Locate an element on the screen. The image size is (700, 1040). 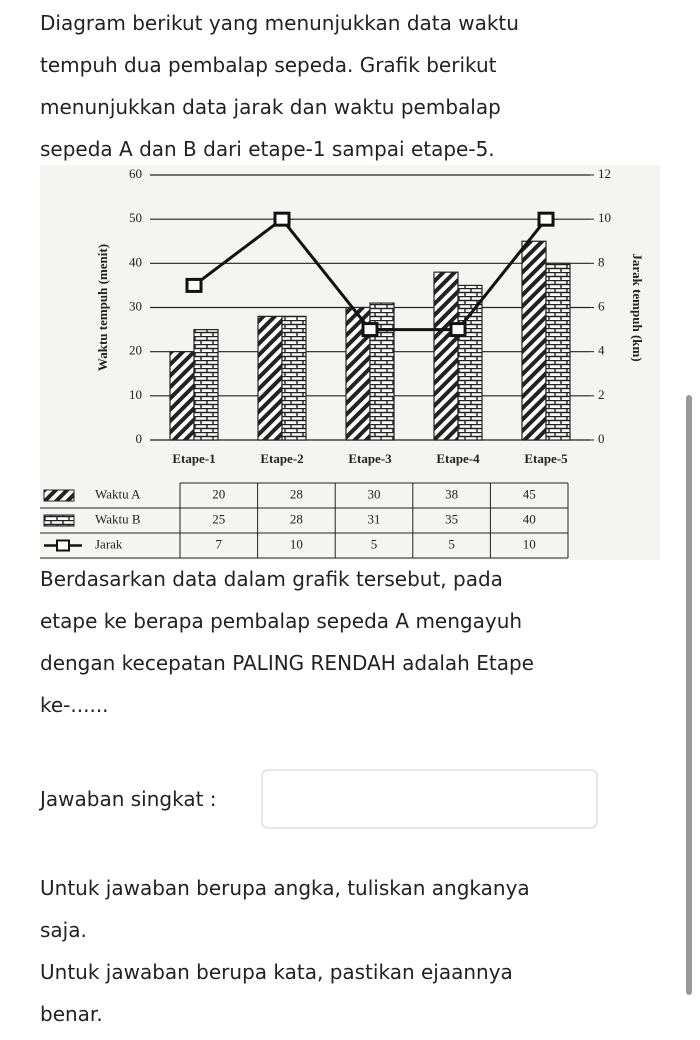
answer-label: Jawaban singkat : is located at coordinates (127, 799).